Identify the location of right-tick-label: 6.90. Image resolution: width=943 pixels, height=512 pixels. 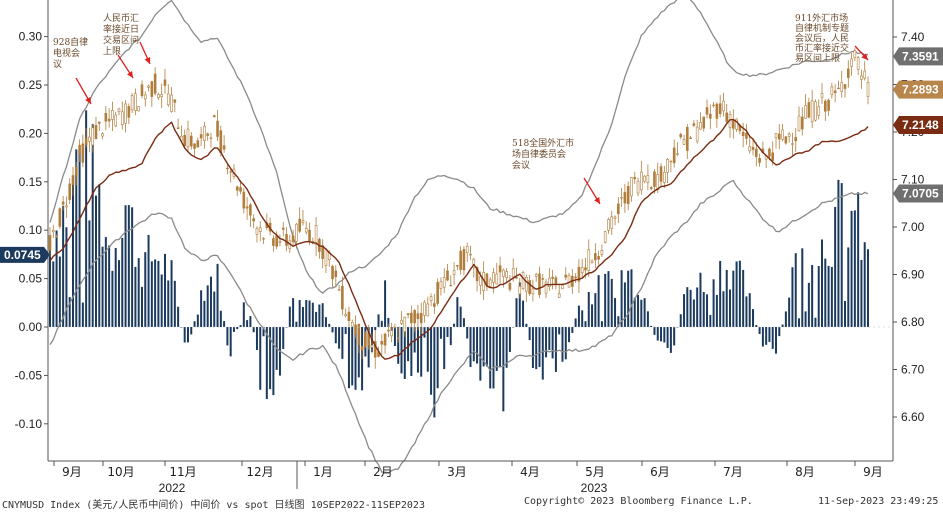
(913, 275).